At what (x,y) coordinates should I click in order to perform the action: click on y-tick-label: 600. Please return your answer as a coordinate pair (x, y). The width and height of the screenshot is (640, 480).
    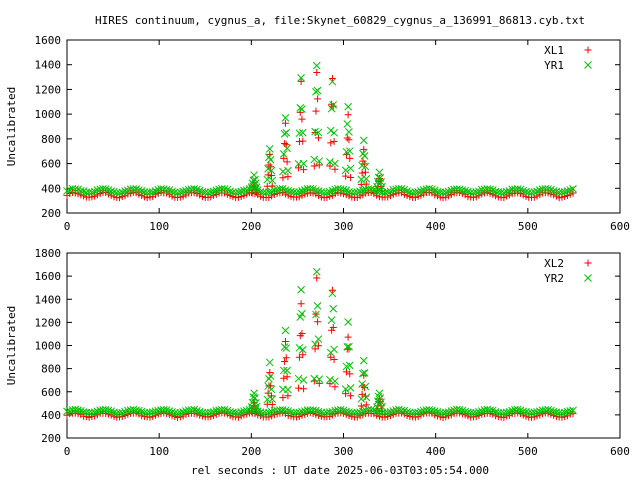
    Looking at the image, I should click on (51, 164).